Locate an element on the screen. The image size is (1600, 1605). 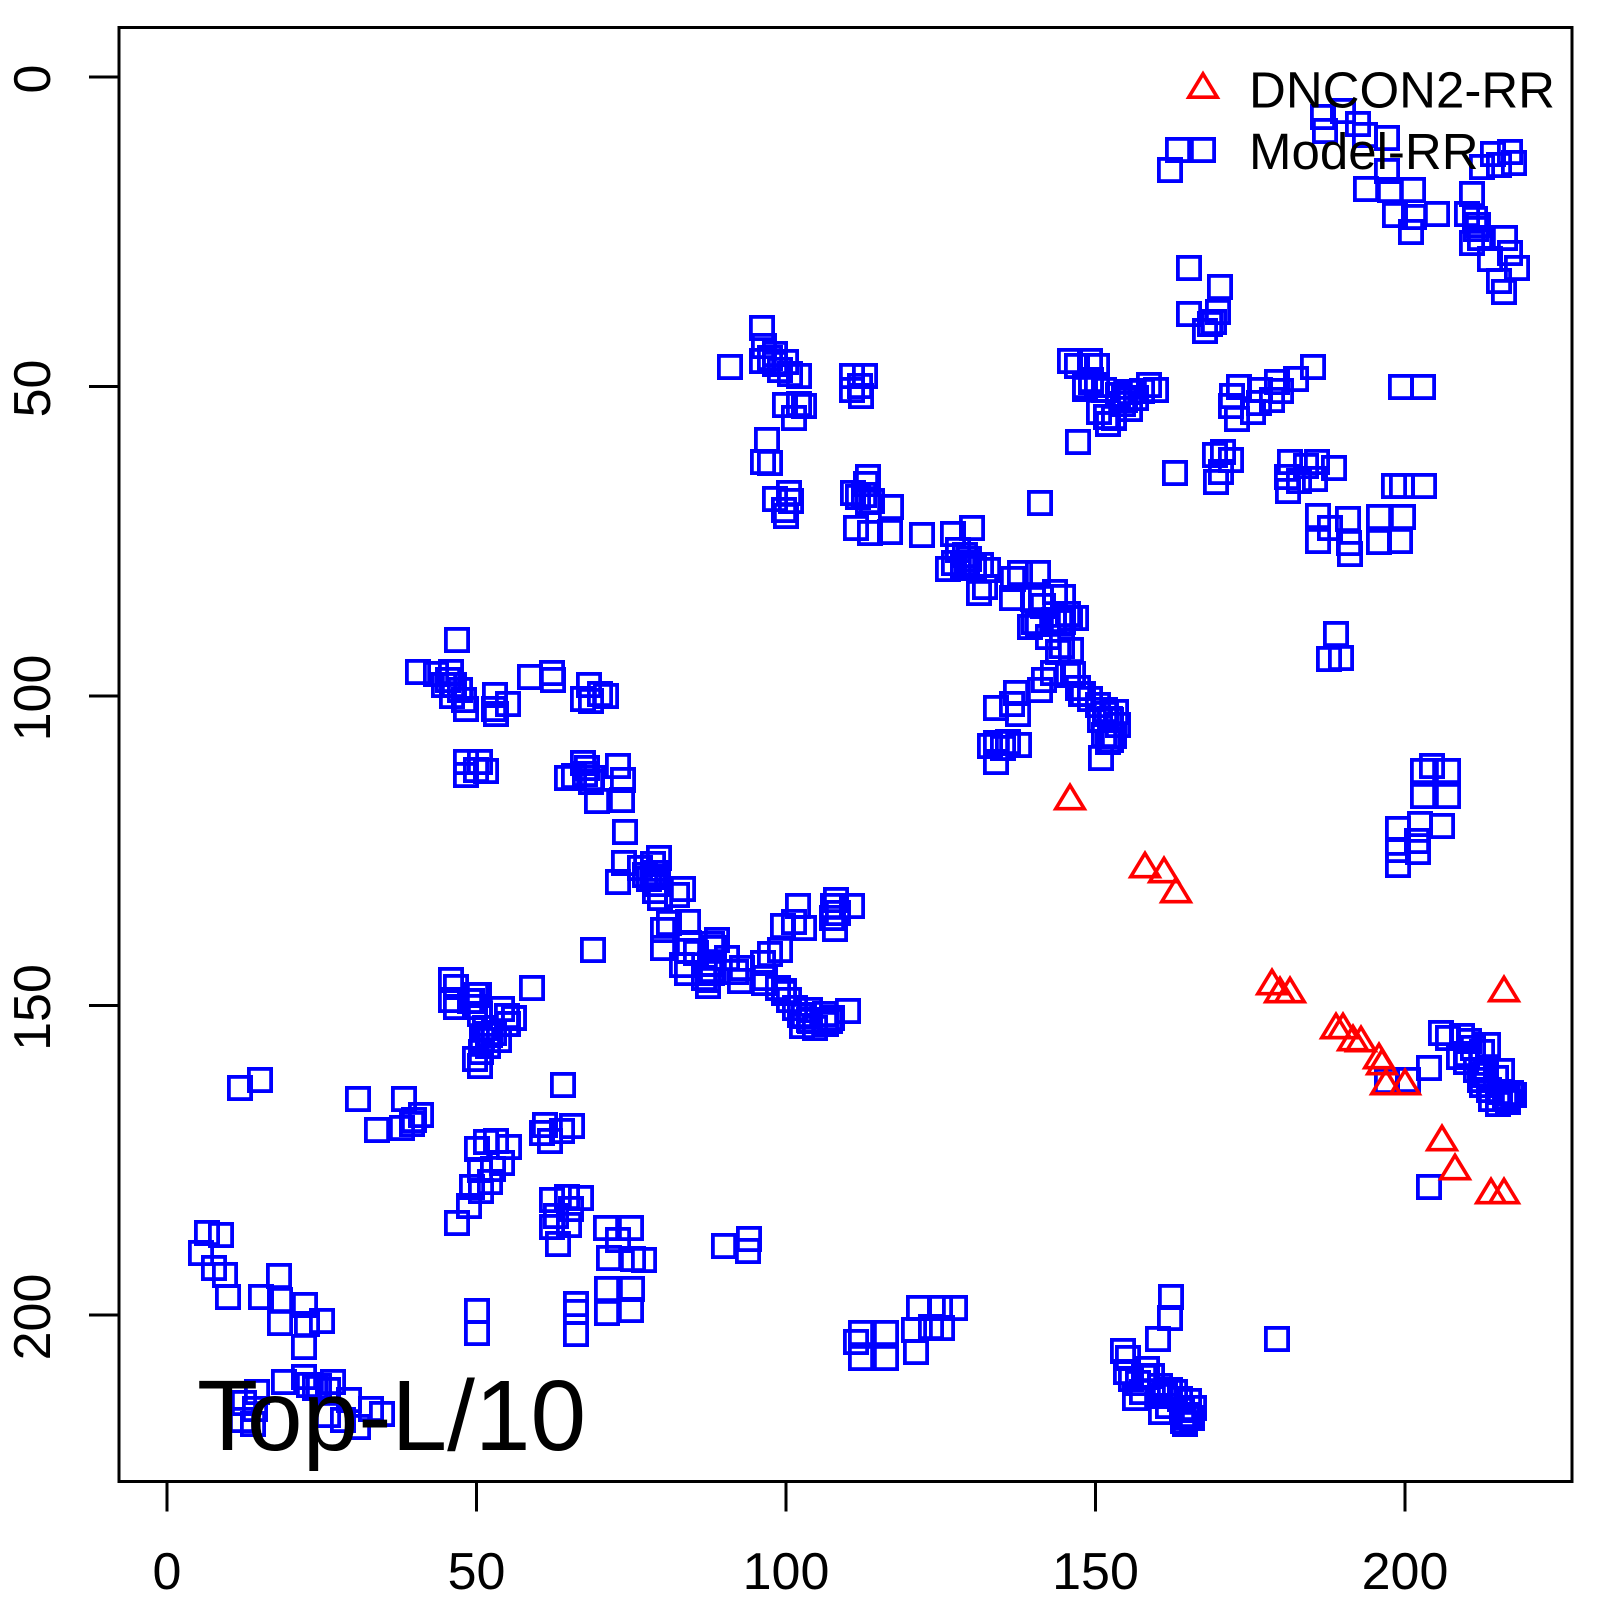
svg-text: Model-RR is located at coordinates (1364, 151).